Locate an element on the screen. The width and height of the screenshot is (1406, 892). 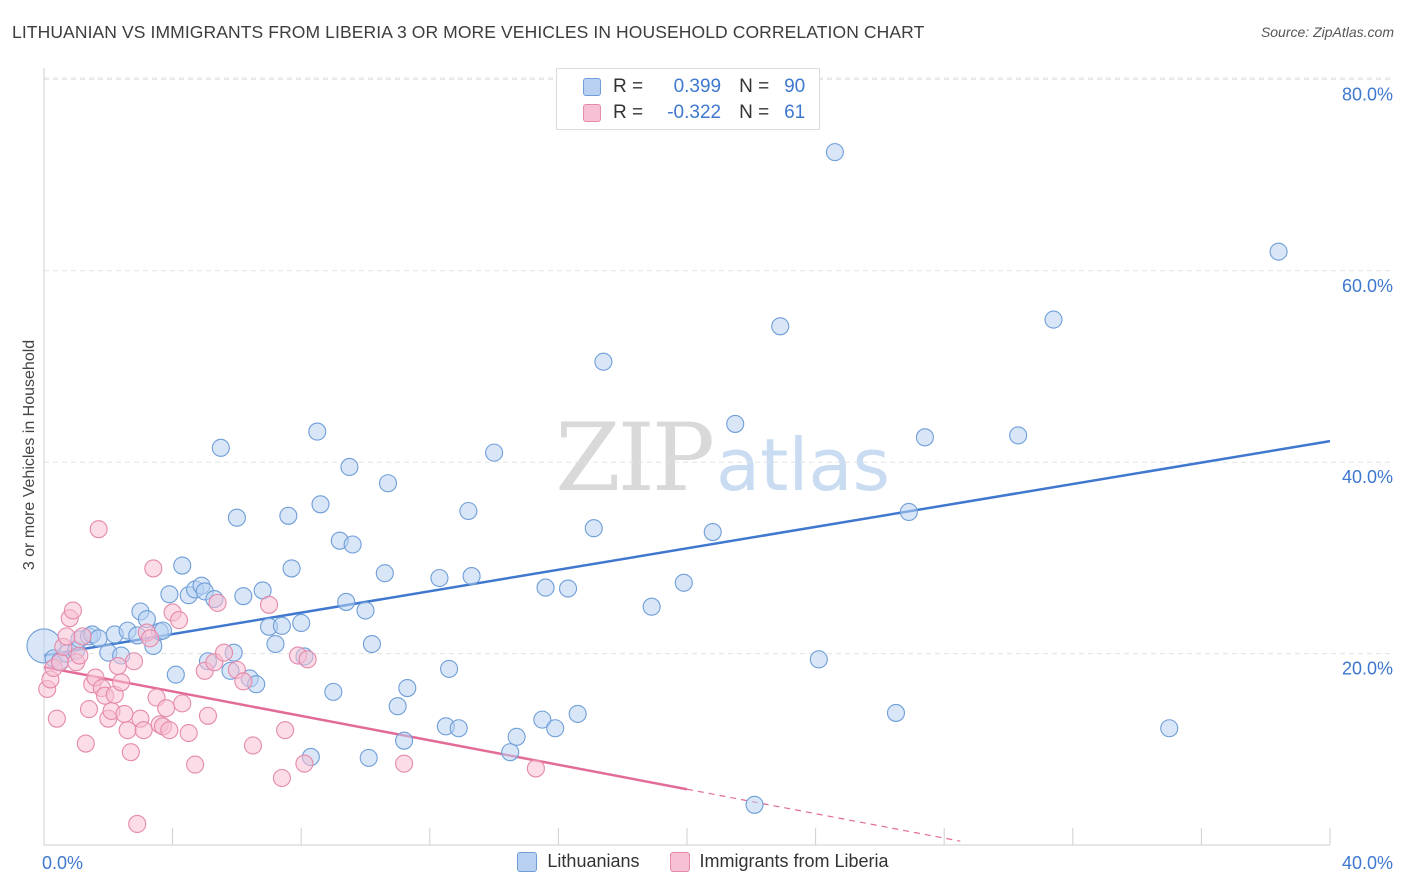
legend-swatch-blue is located at coordinates (527, 861).